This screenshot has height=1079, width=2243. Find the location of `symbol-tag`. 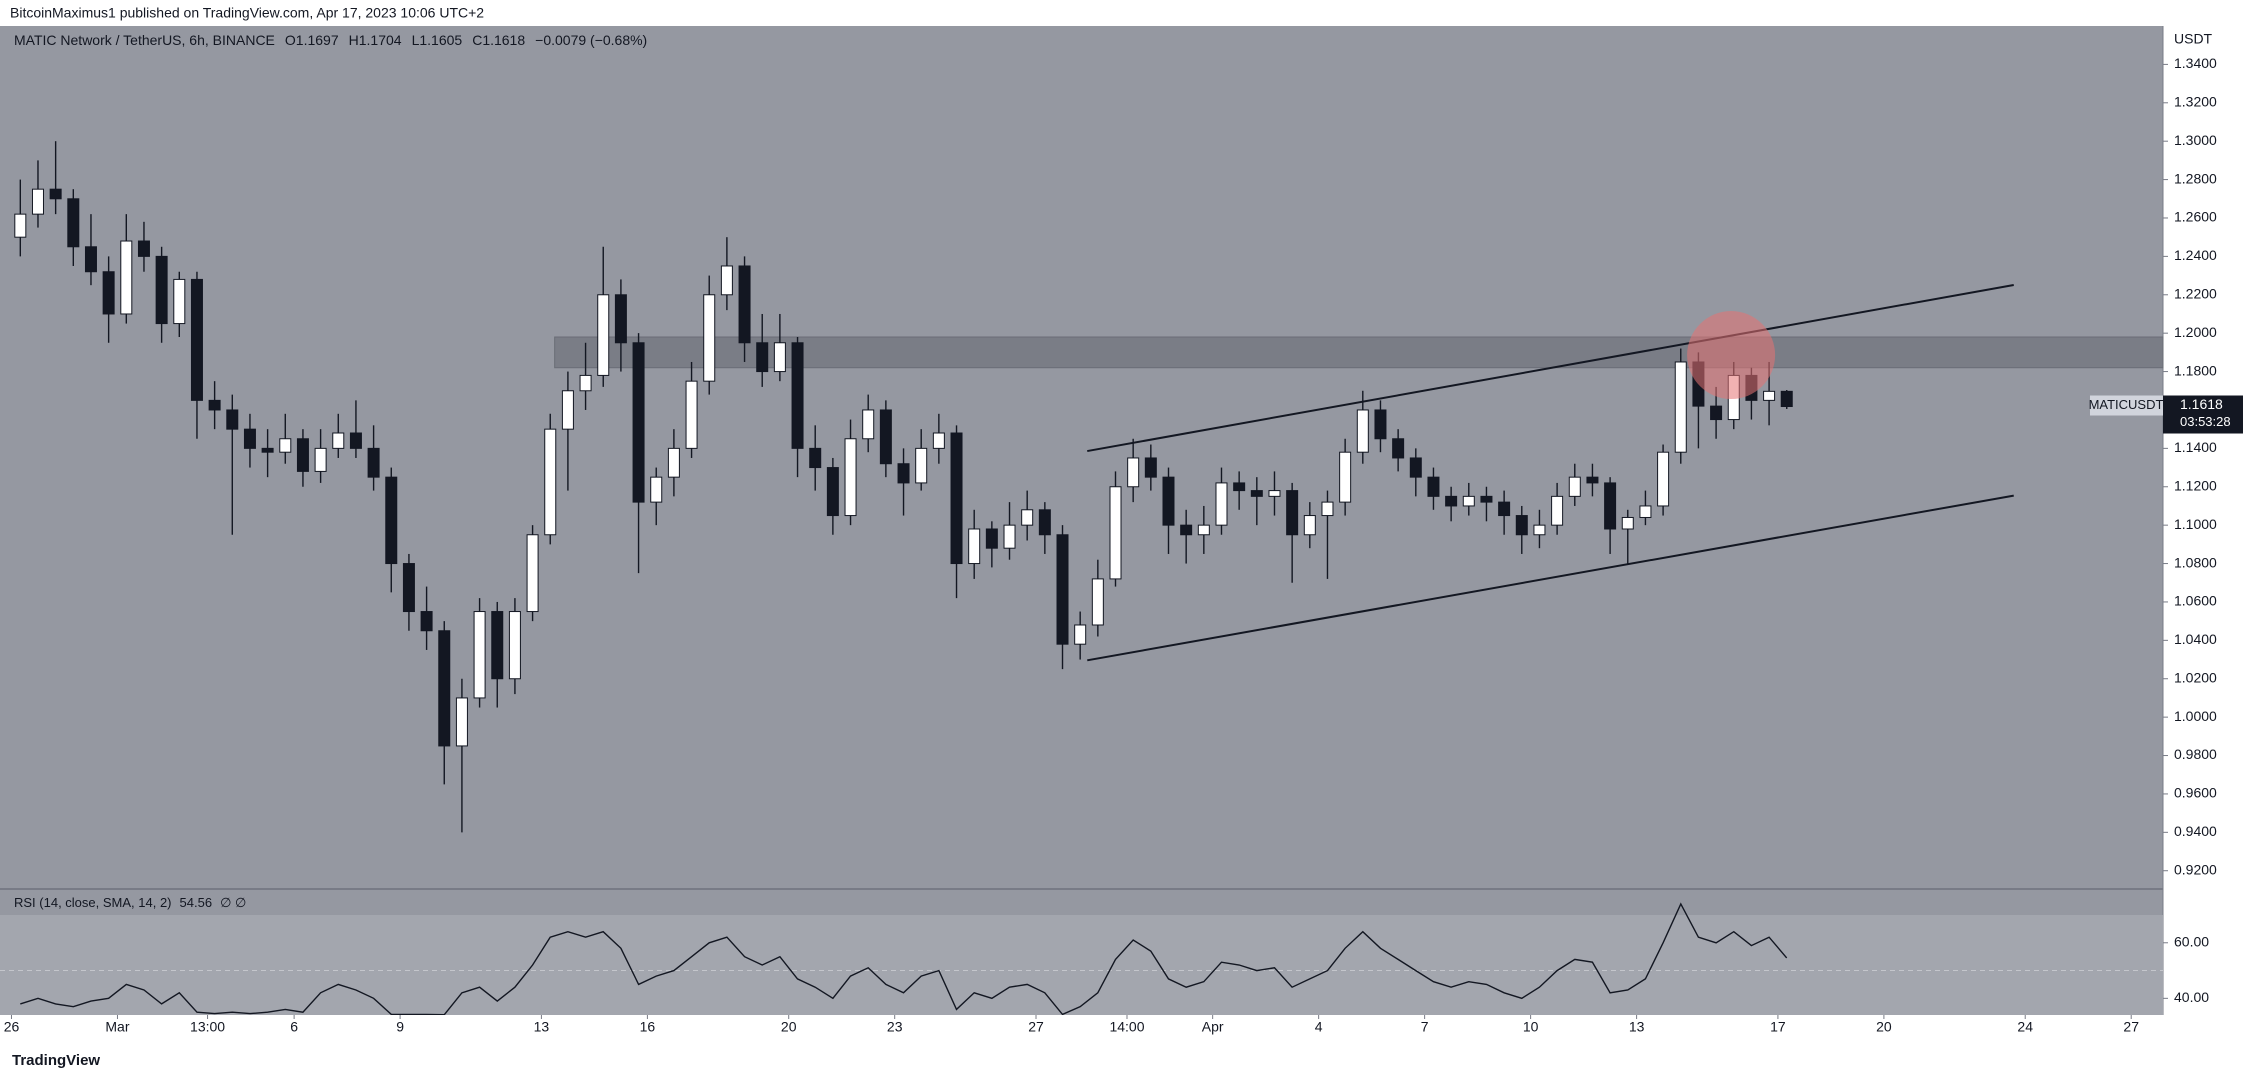

symbol-tag is located at coordinates (2126, 405).